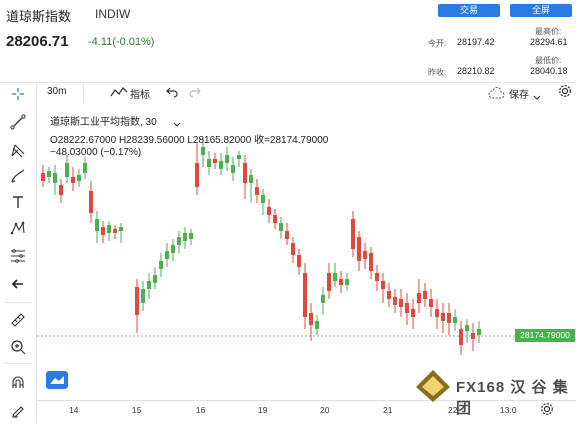 This screenshot has height=423, width=576. Describe the element at coordinates (548, 31) in the screenshot. I see `high-label: 最高价:` at that location.